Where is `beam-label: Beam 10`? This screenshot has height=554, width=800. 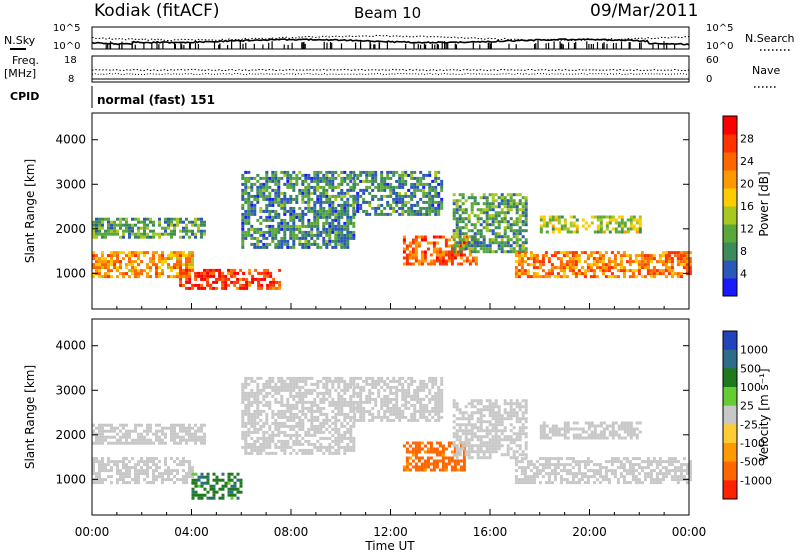 beam-label: Beam 10 is located at coordinates (387, 13).